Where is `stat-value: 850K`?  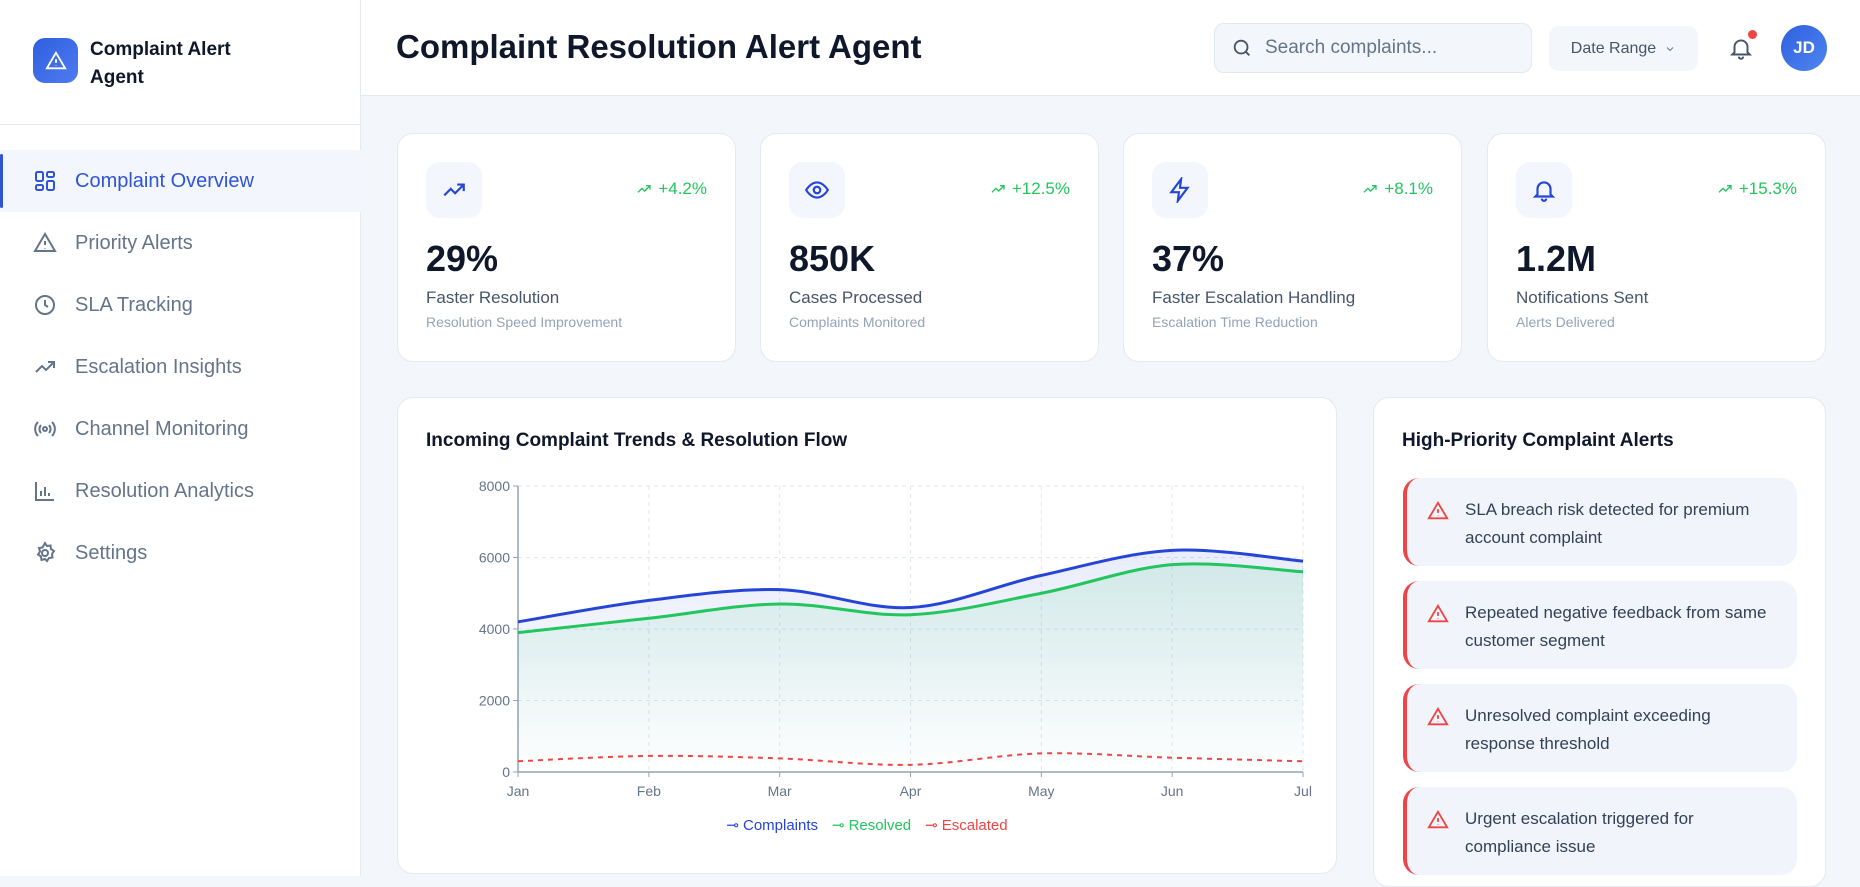 stat-value: 850K is located at coordinates (832, 259).